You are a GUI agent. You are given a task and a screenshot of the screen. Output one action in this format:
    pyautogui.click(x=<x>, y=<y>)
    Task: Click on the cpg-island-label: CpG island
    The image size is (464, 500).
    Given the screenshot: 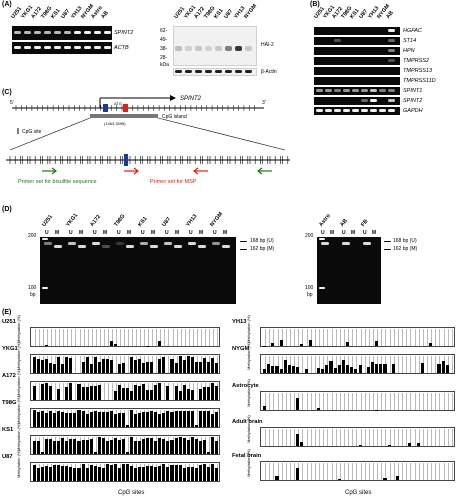 What is the action you would take?
    pyautogui.click(x=174, y=117)
    